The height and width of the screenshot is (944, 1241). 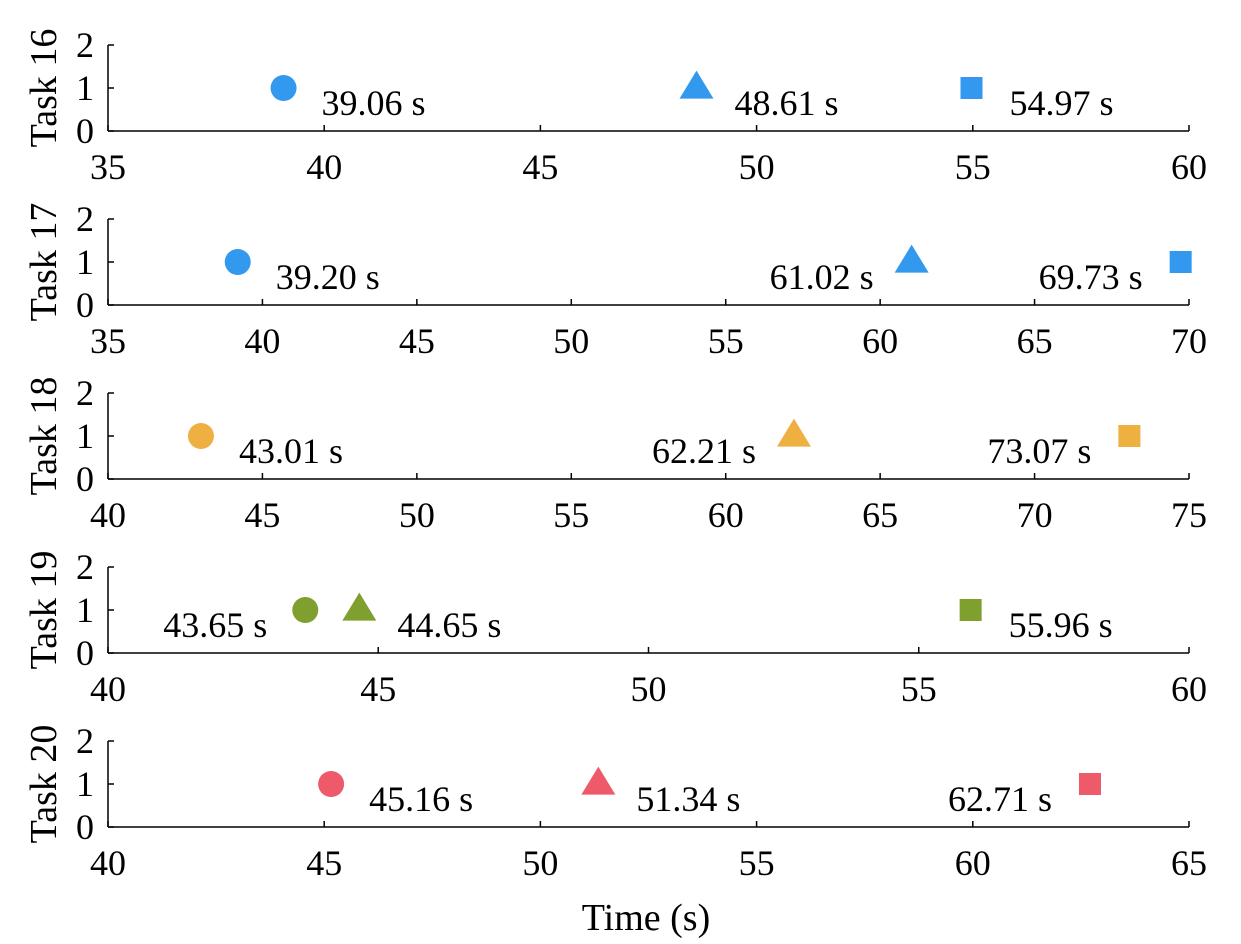 I want to click on y-axis-label: Task 19, so click(x=44, y=610).